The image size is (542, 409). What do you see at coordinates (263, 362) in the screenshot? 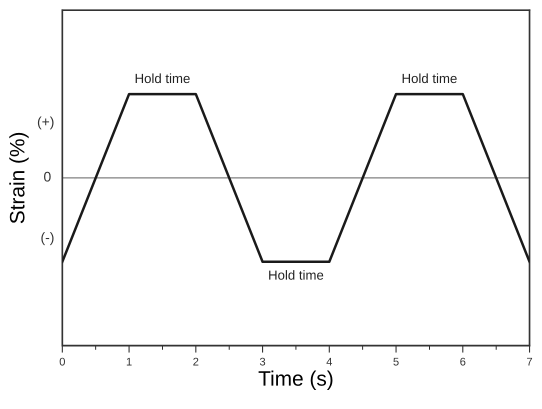
I see `x-tick-label: 3` at bounding box center [263, 362].